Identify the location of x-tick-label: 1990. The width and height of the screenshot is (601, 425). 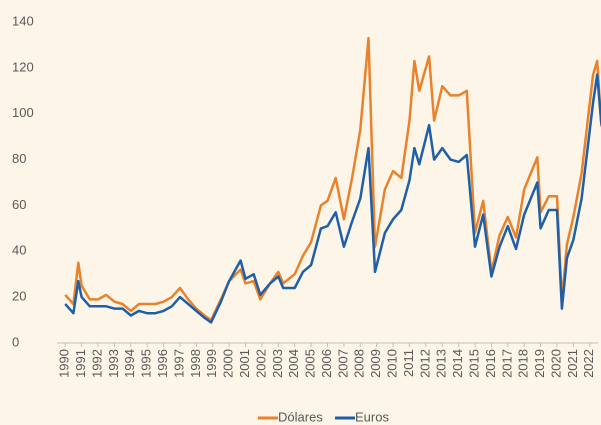
(64, 363).